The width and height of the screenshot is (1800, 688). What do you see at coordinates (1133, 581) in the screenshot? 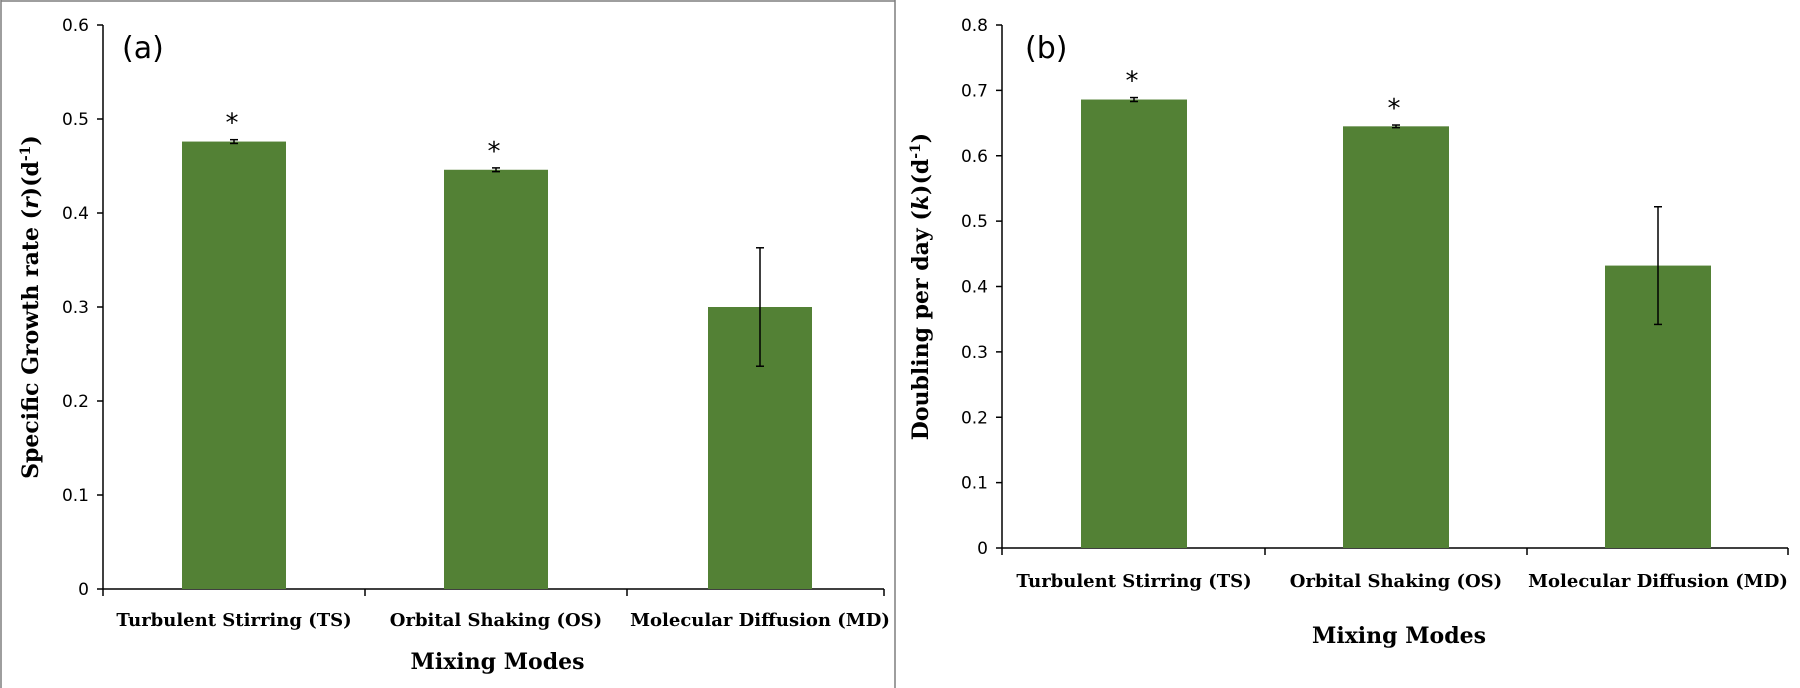
I see `chart-b-category-label: Turbulent Stirring (TS)` at bounding box center [1133, 581].